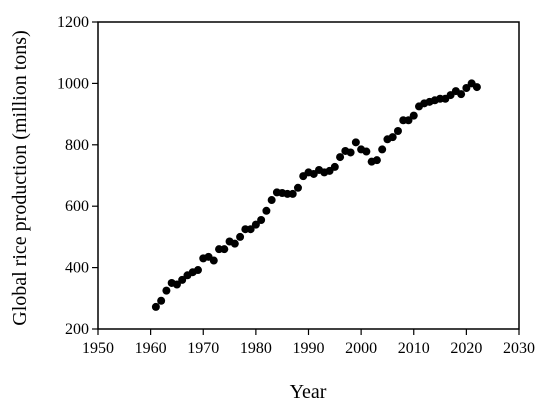  What do you see at coordinates (203, 348) in the screenshot?
I see `x-tick-label: 1970` at bounding box center [203, 348].